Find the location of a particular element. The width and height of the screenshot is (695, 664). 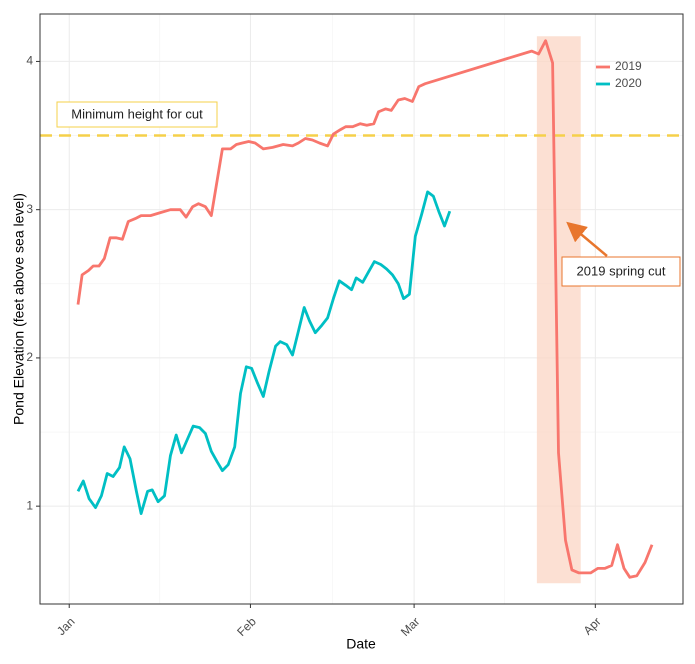

x-tick-label: Apr is located at coordinates (592, 625).